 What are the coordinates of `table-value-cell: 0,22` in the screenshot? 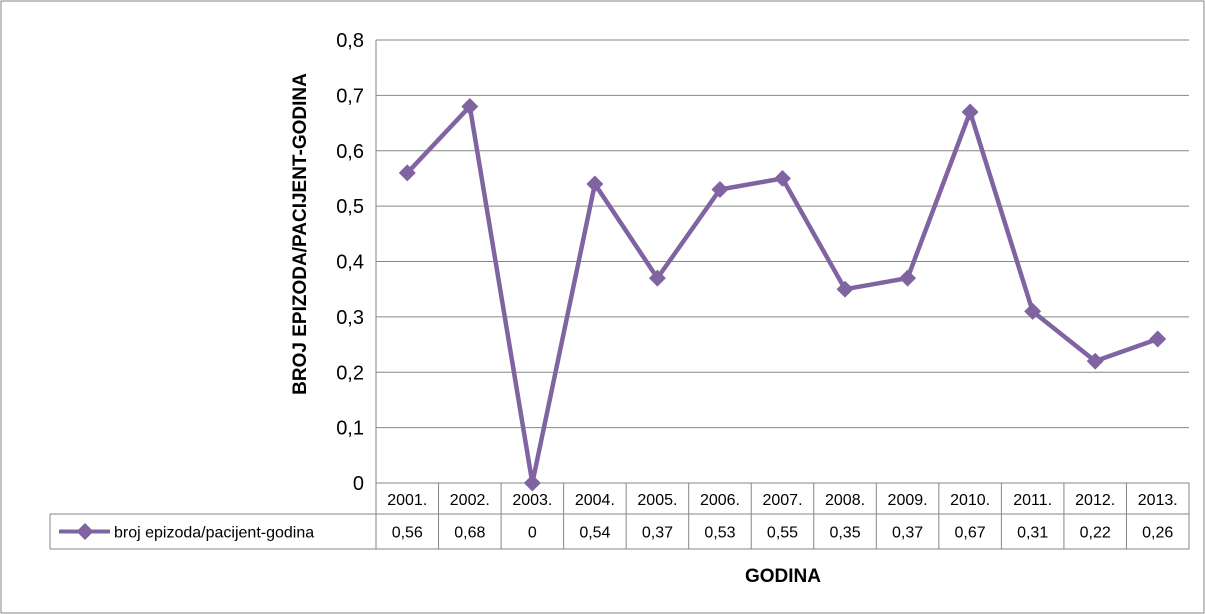 It's located at (1095, 533).